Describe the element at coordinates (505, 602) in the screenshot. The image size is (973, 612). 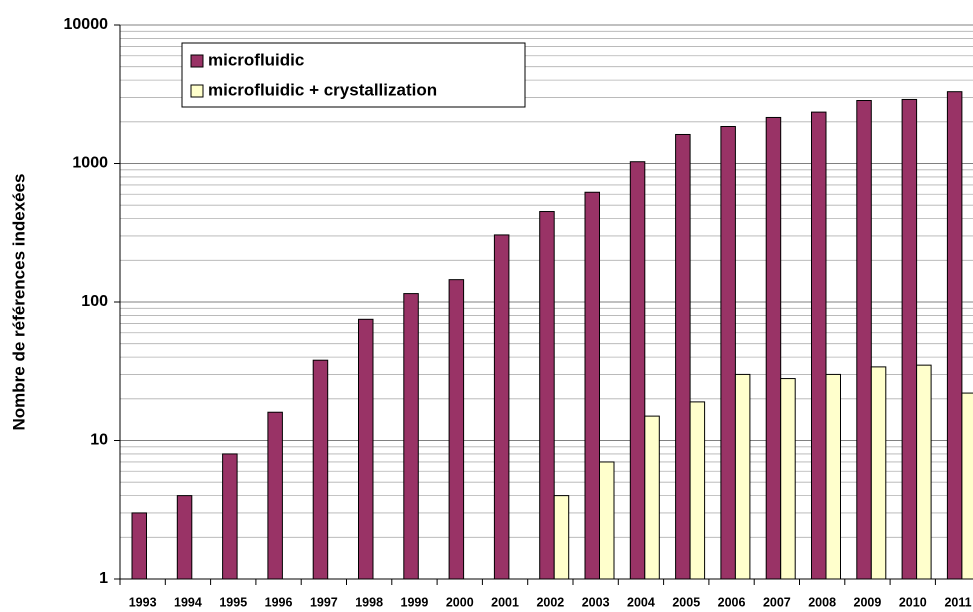
I see `x-tick-label: 2001` at that location.